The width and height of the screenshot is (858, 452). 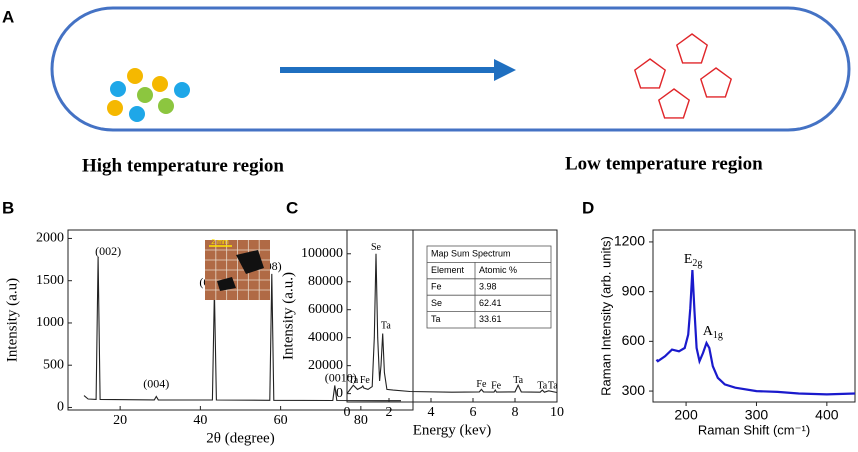 What do you see at coordinates (431, 412) in the screenshot?
I see `x-tick-label: 4` at bounding box center [431, 412].